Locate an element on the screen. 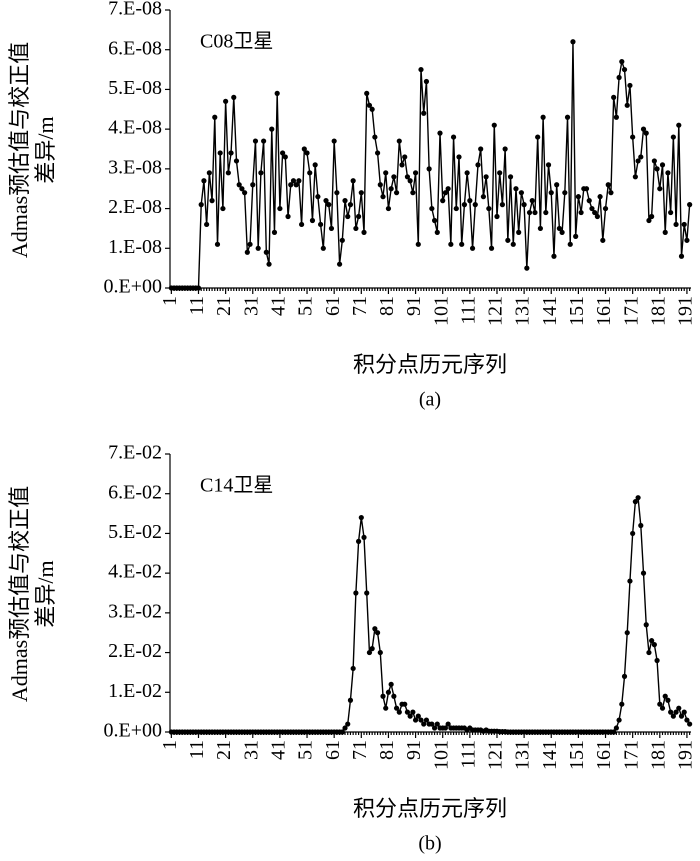 This screenshot has height=861, width=700. y-tick-label: 4.E-02 is located at coordinates (135, 572).